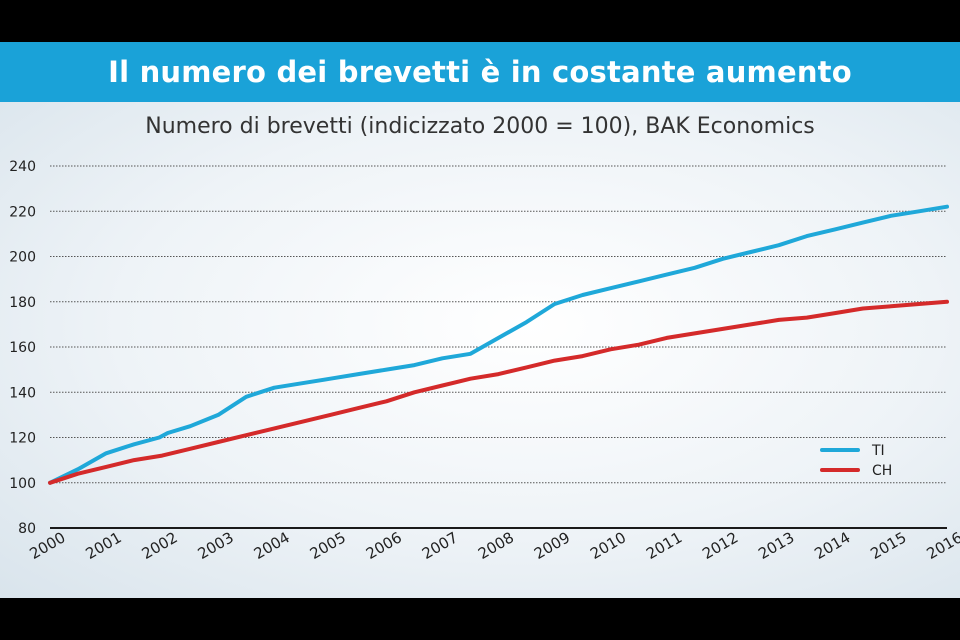  I want to click on y-tick-label: 140, so click(22, 393).